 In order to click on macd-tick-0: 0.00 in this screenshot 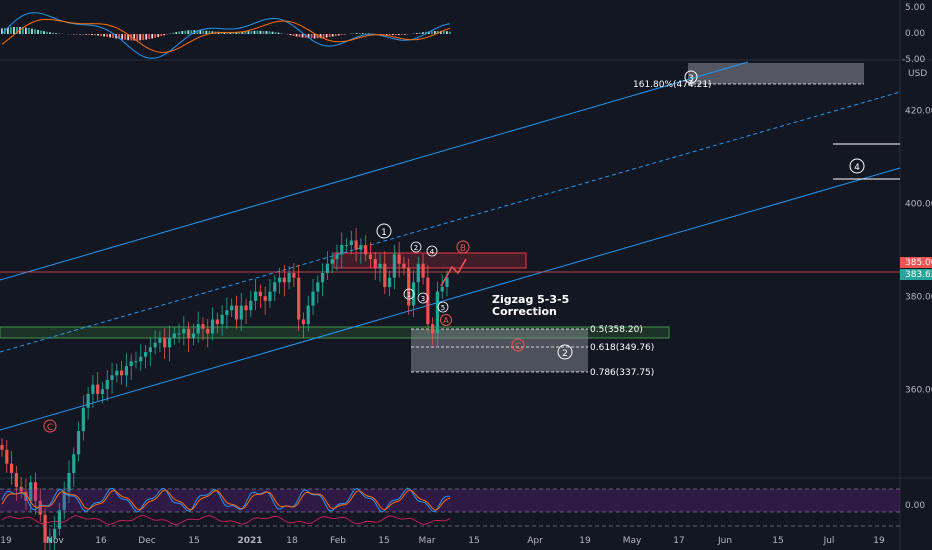, I will do `click(915, 34)`.